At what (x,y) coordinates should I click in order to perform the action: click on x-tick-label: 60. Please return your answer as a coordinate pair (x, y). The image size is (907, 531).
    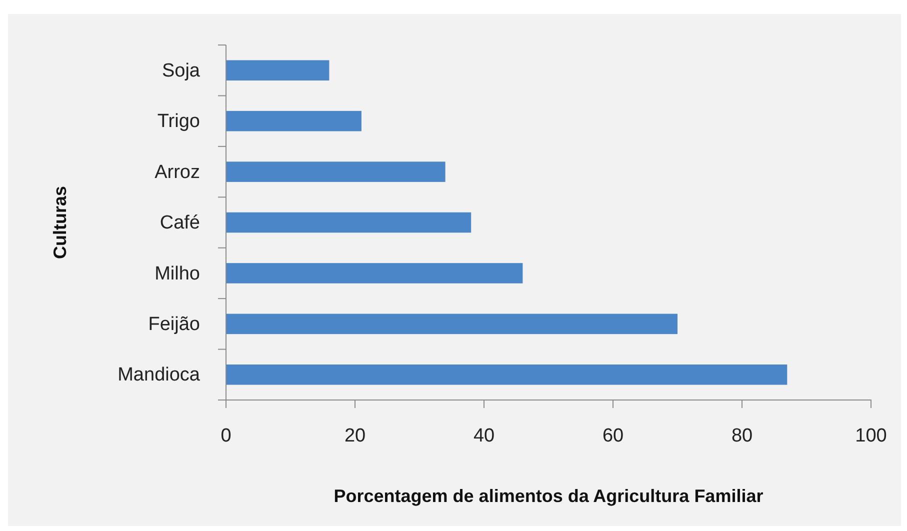
    Looking at the image, I should click on (613, 435).